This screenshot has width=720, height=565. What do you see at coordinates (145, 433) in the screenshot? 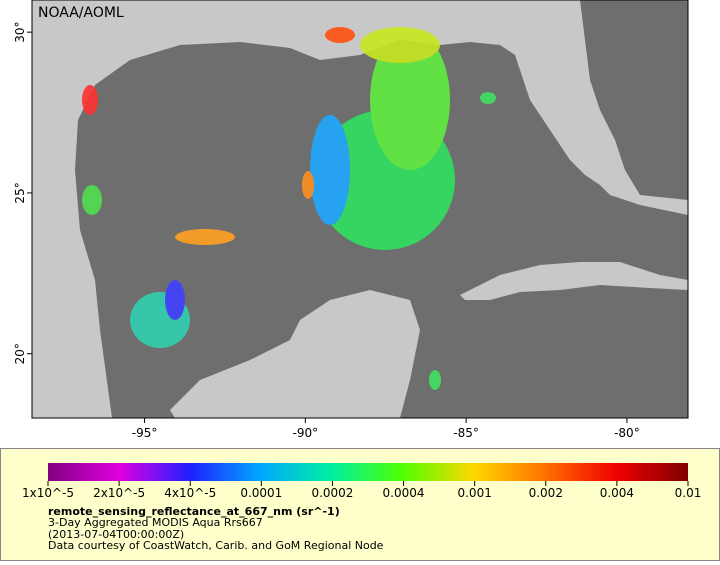
I see `x-tick-label: -95°` at bounding box center [145, 433].